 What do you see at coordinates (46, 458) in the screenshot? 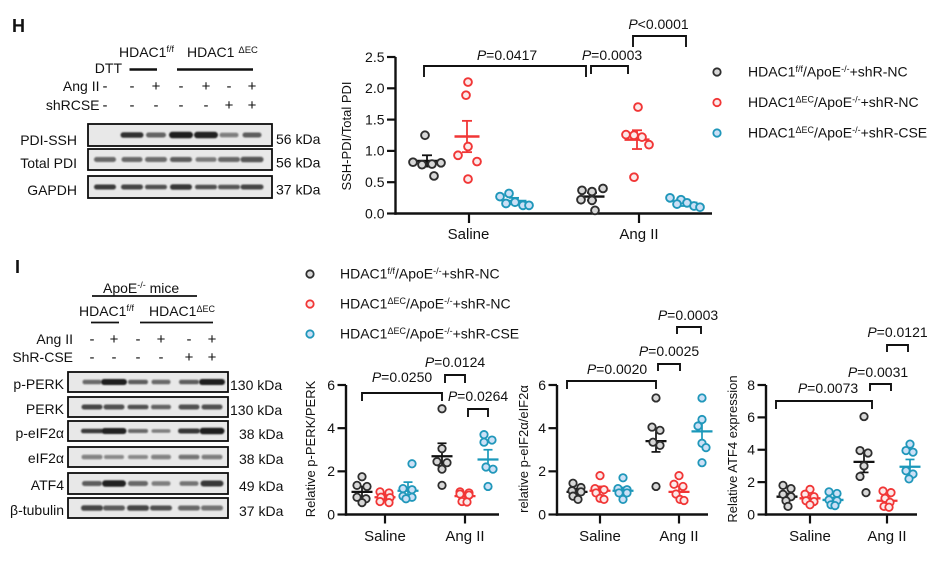
I see `svg-text: eIF2α` at bounding box center [46, 458].